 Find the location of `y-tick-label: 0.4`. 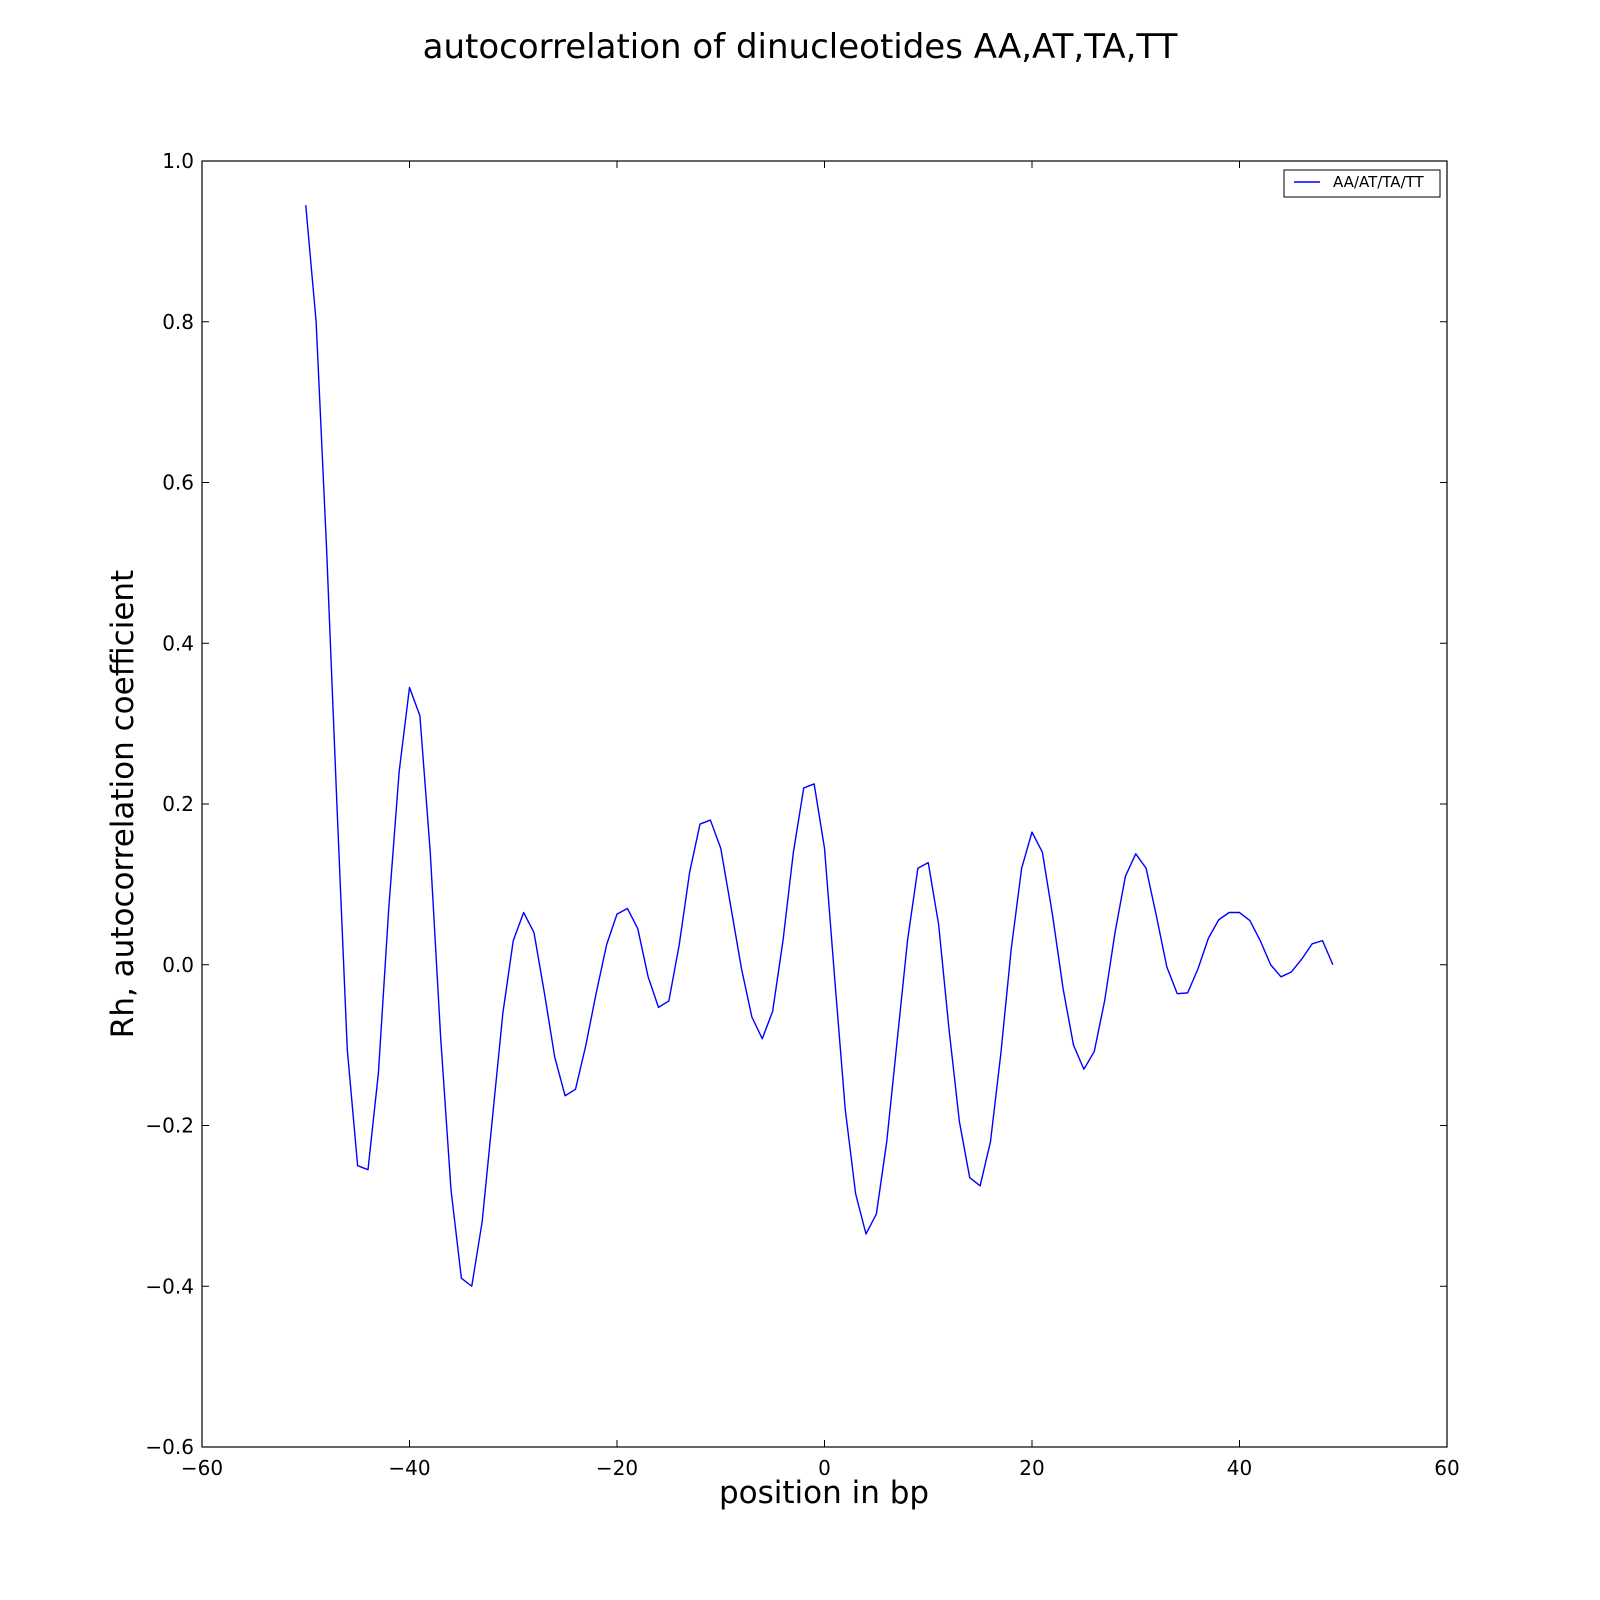

y-tick-label: 0.4 is located at coordinates (178, 643).